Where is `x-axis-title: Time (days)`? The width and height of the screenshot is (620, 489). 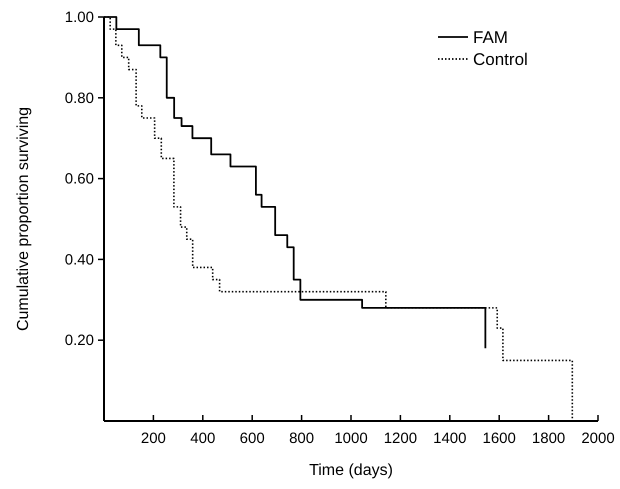 x-axis-title: Time (days) is located at coordinates (351, 470).